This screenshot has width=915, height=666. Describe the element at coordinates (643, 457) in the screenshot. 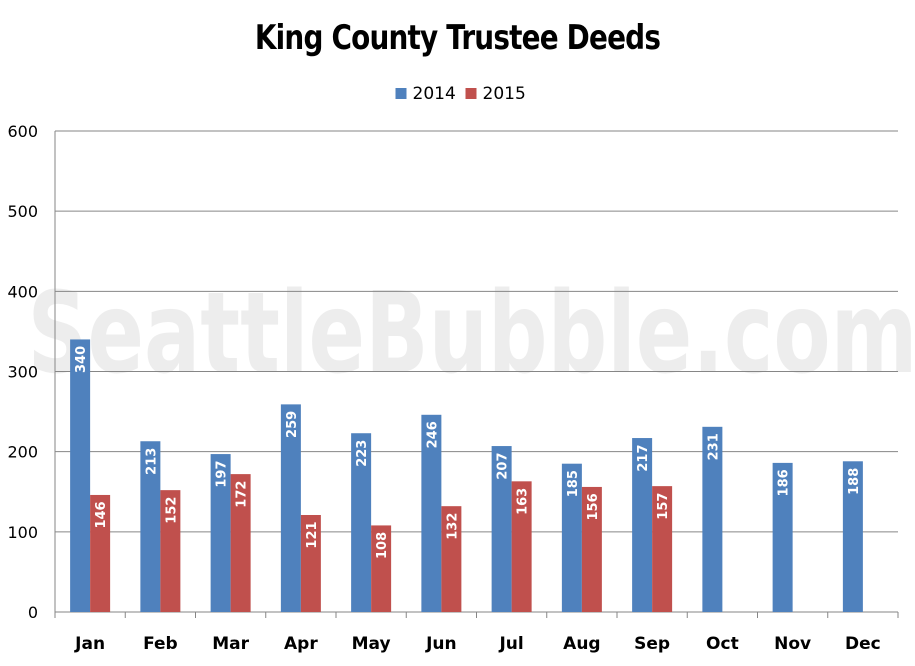

I see `data-label: 217` at that location.